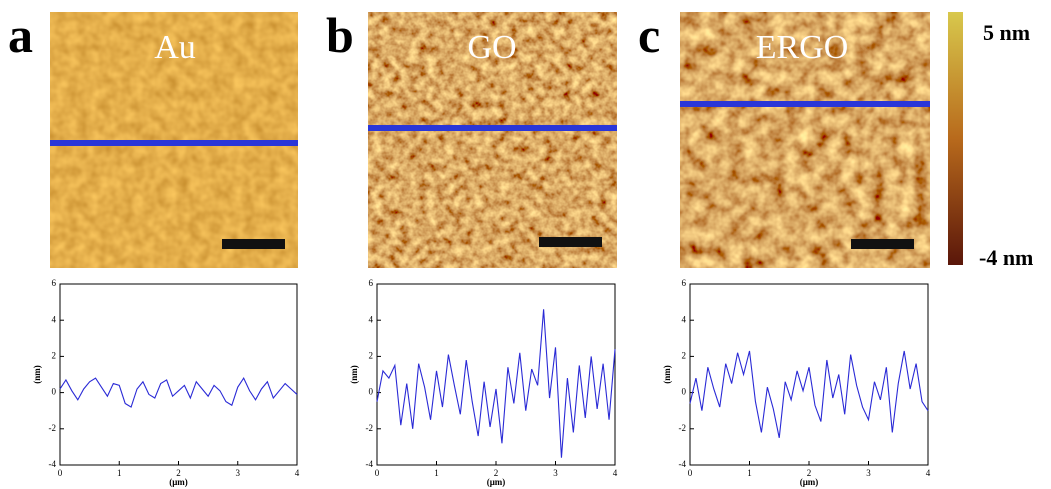 The image size is (1051, 489). What do you see at coordinates (955, 138) in the screenshot?
I see `colorbar` at bounding box center [955, 138].